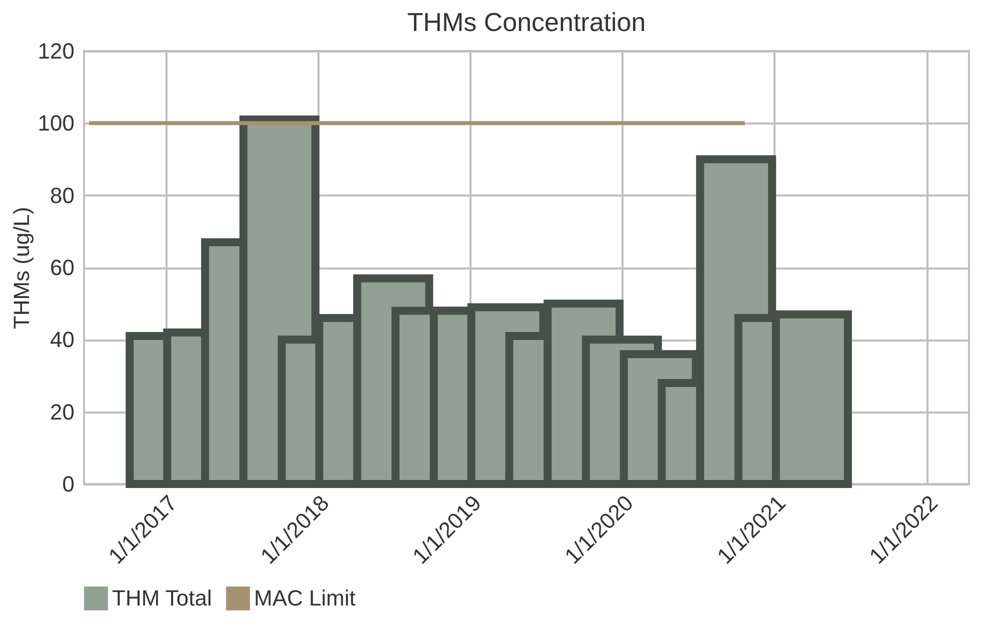 The height and width of the screenshot is (623, 989). I want to click on y-tick-label: 60, so click(62, 267).